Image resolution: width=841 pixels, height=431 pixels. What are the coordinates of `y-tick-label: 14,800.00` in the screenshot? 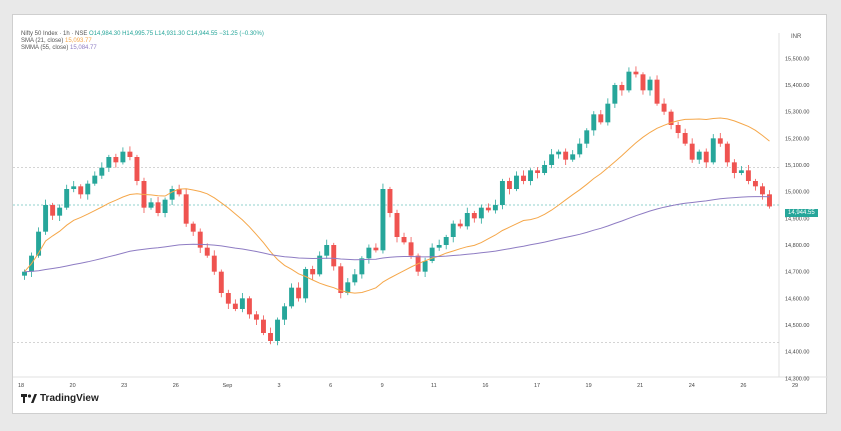 It's located at (797, 246).